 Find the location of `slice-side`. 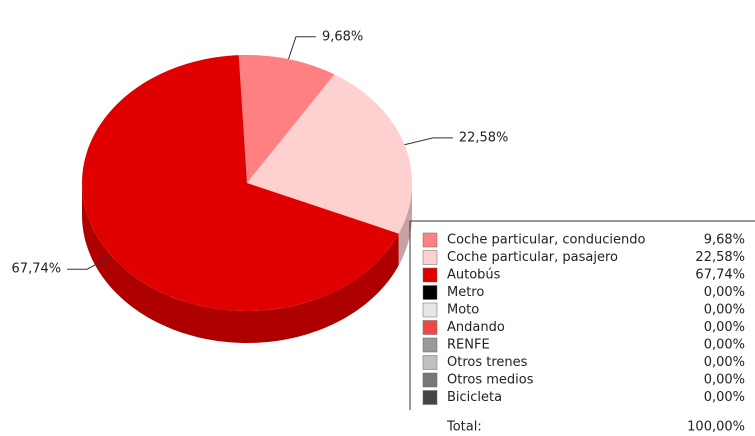

slice-side is located at coordinates (405, 224).